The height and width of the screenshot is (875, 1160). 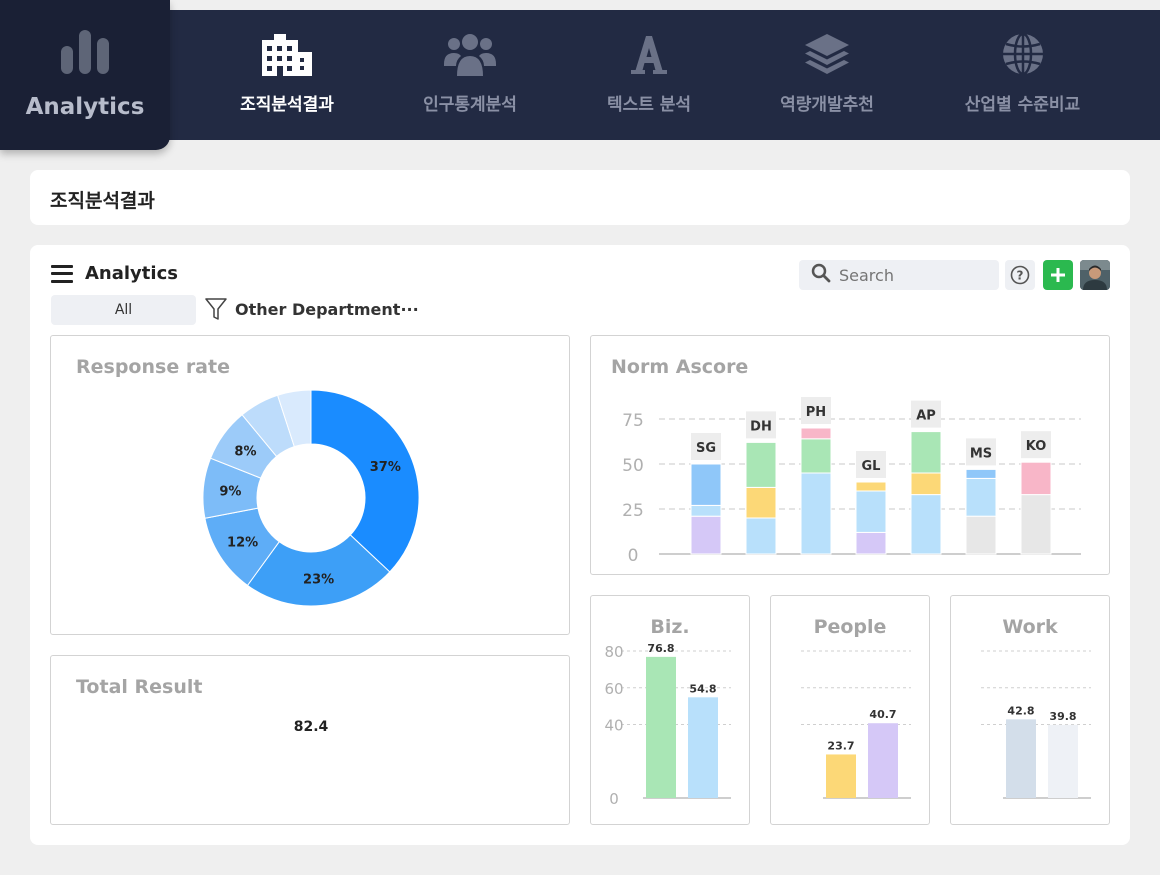 What do you see at coordinates (850, 455) in the screenshot?
I see `norm-ascore-card: Norm Ascore 0 25 50 75 SG DH PH GL AP MS KO` at bounding box center [850, 455].